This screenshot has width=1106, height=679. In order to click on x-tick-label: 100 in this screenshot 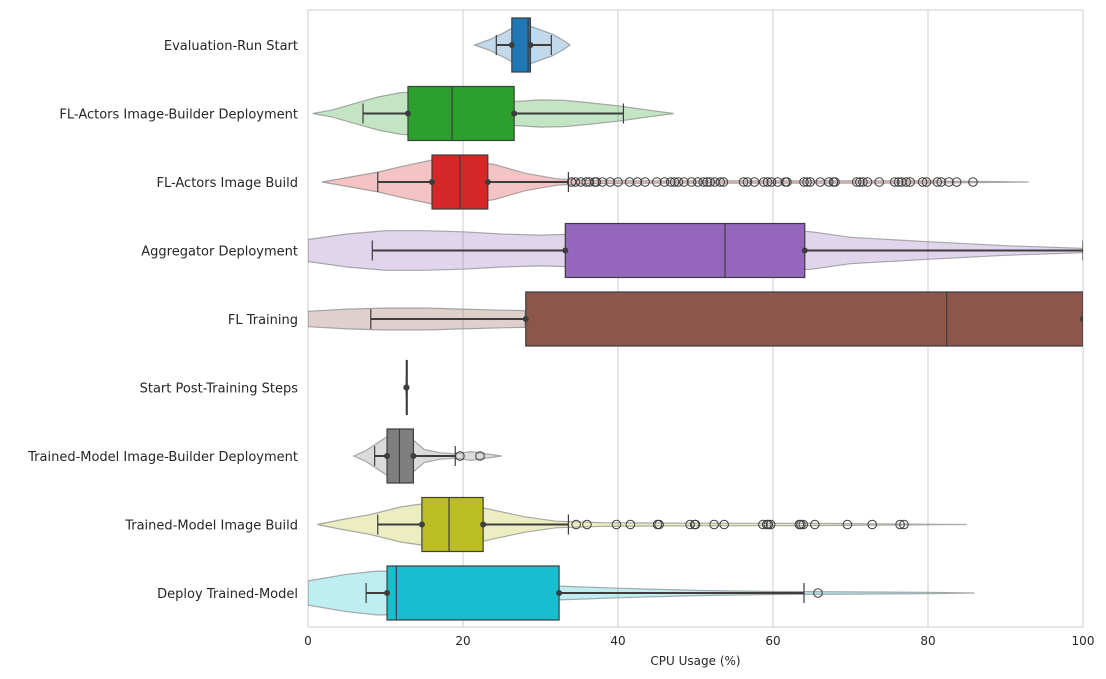, I will do `click(1083, 641)`.